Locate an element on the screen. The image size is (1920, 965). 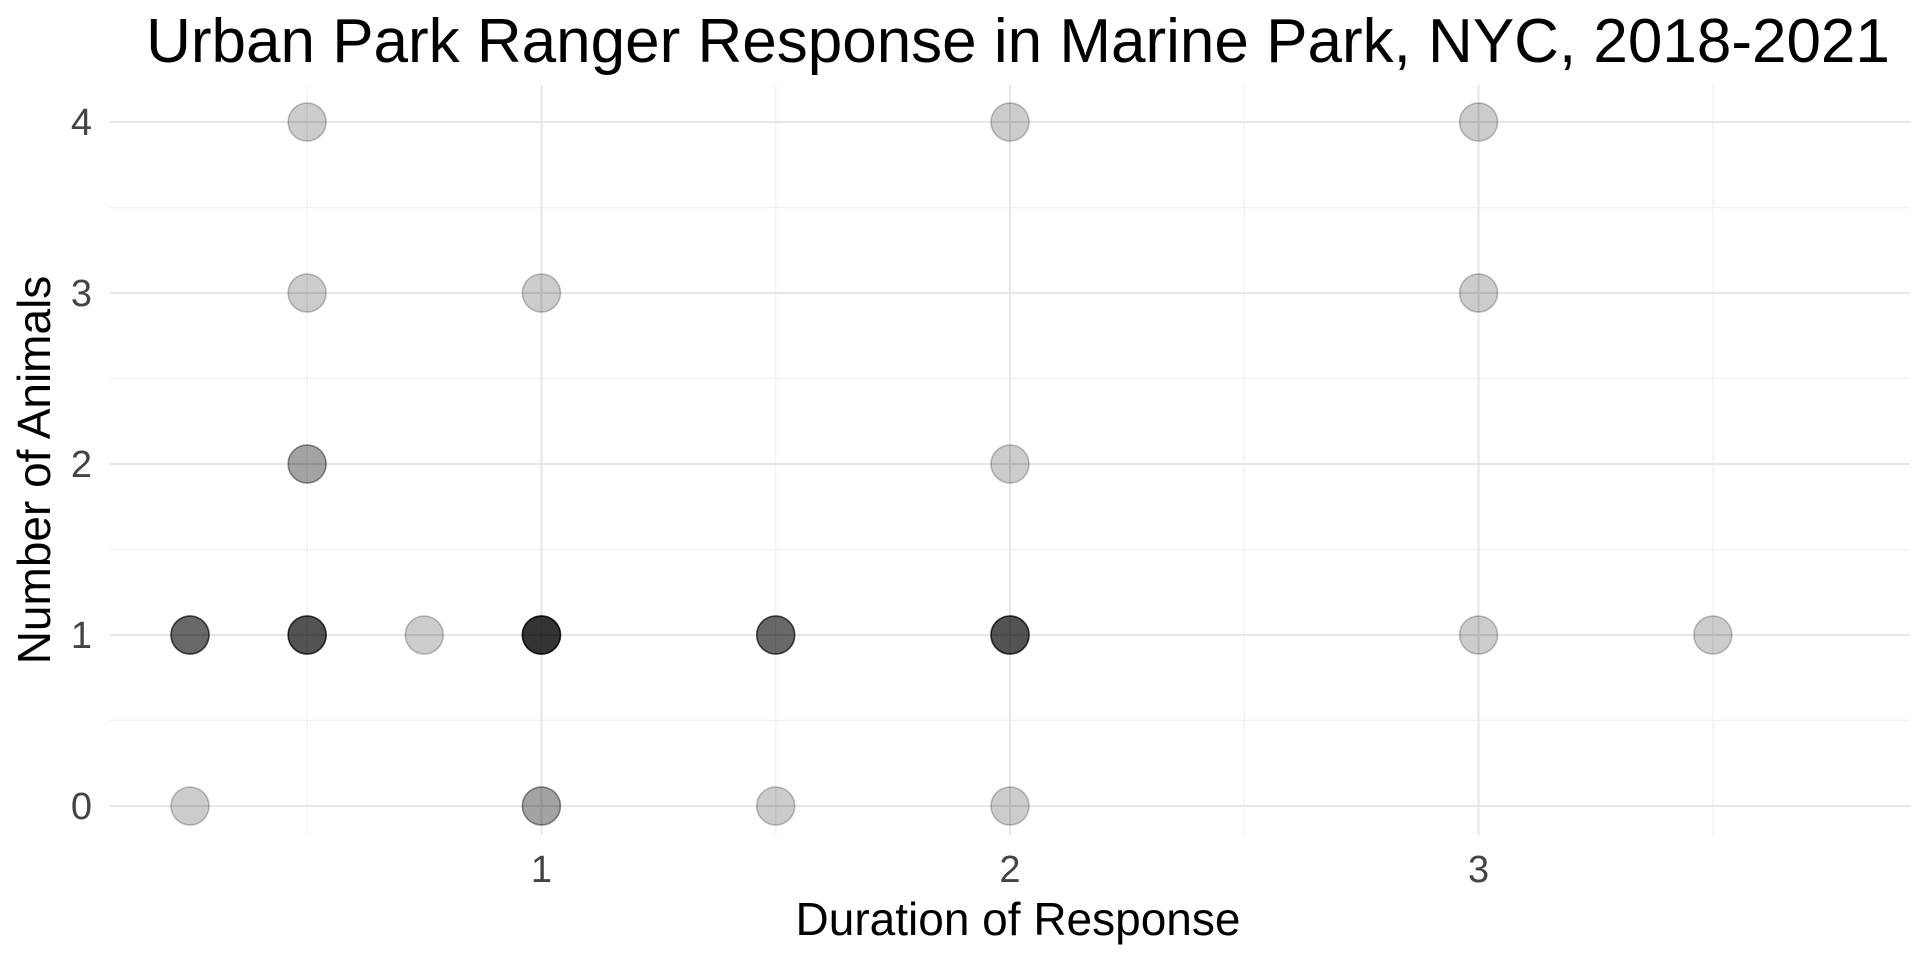
y-tick-label-4: 4 is located at coordinates (81, 123).